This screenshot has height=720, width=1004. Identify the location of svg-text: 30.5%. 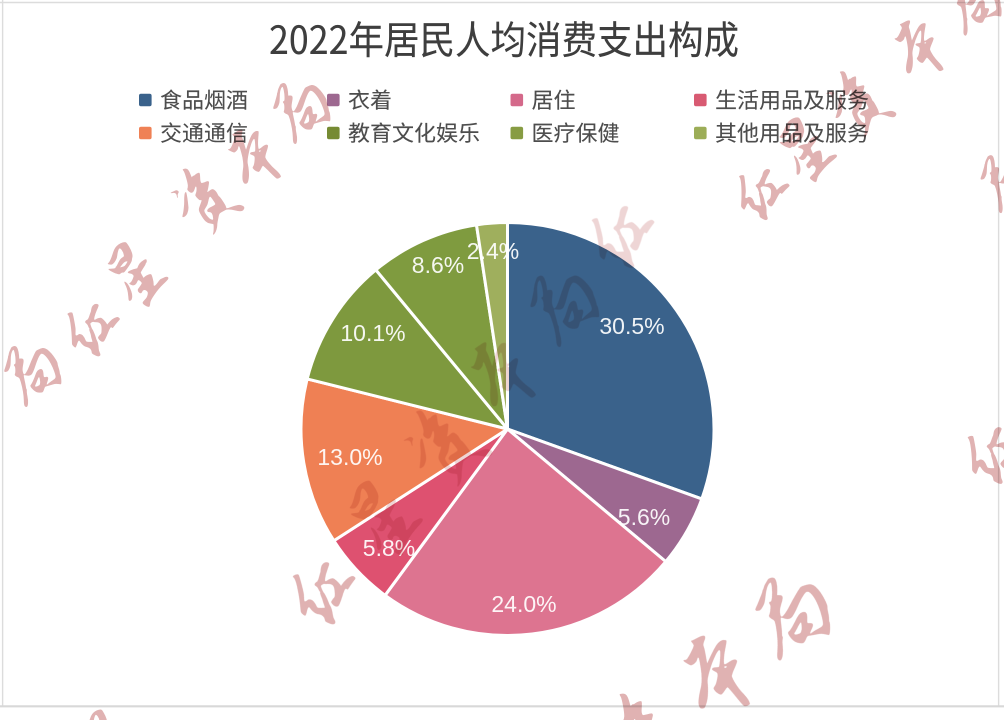
(631, 326).